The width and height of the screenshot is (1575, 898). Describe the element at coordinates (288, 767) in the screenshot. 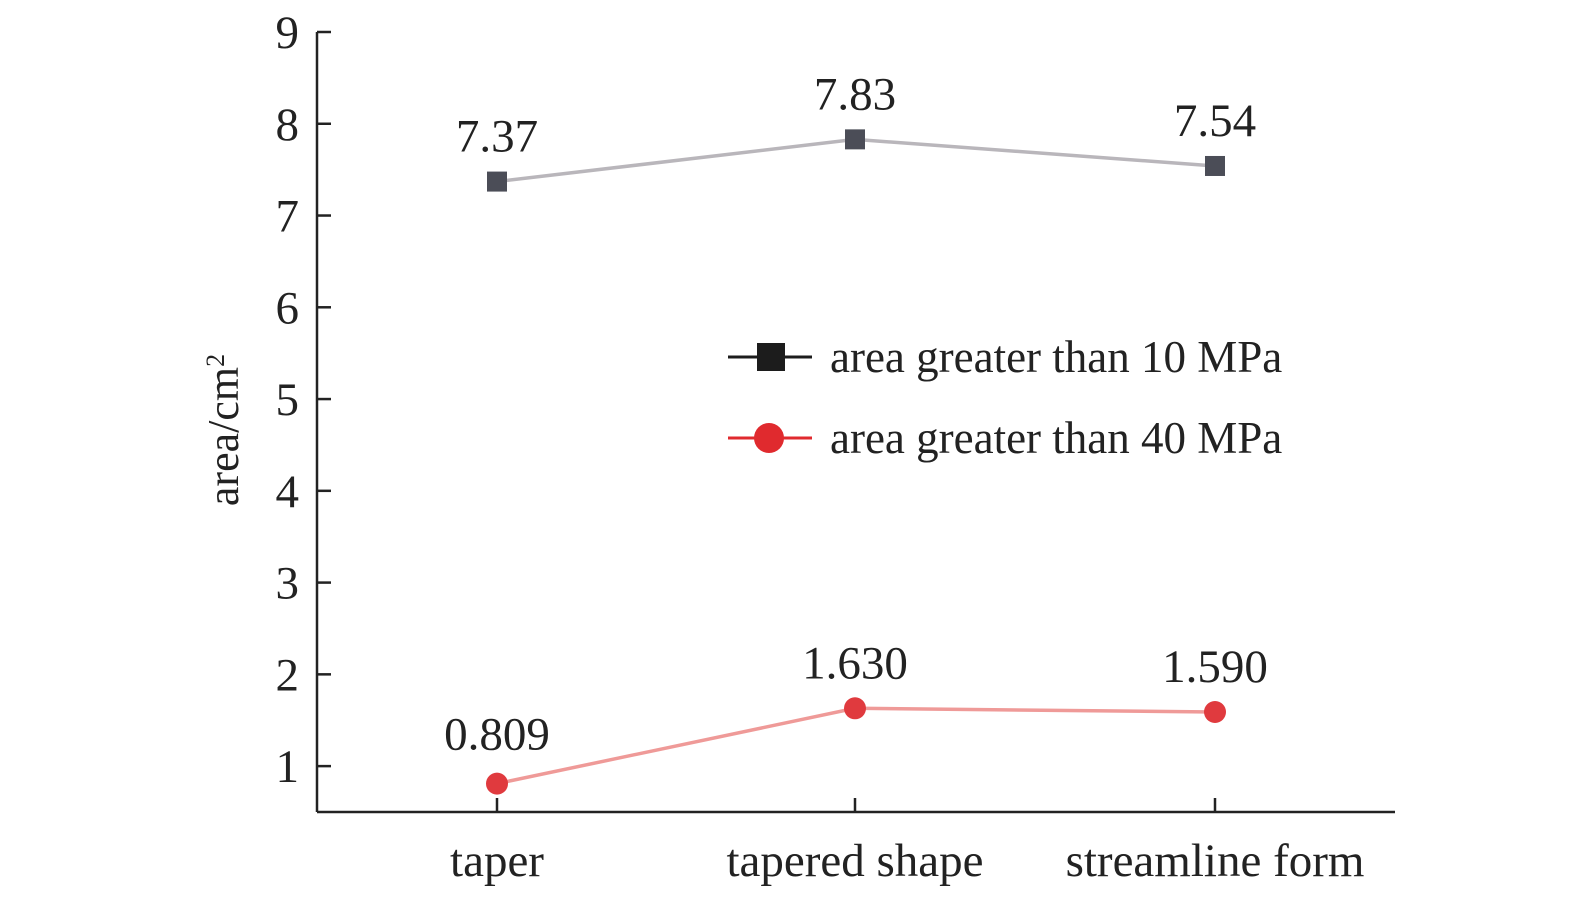

I see `y-tick-label: 1` at that location.